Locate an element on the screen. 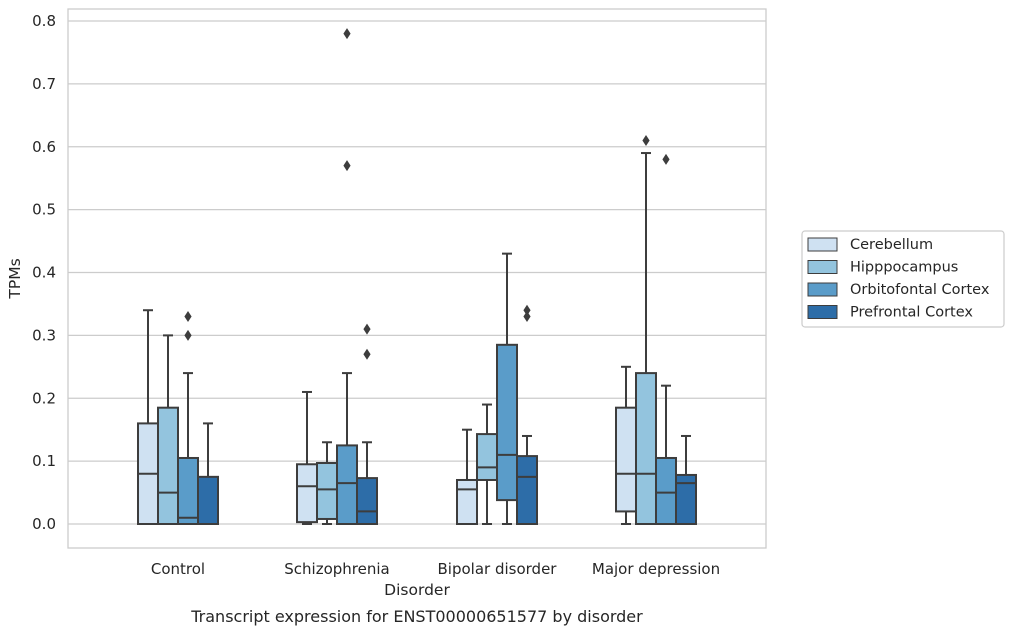 Image resolution: width=1014 pixels, height=634 pixels. y-tick-label: 0.2 is located at coordinates (44, 398).